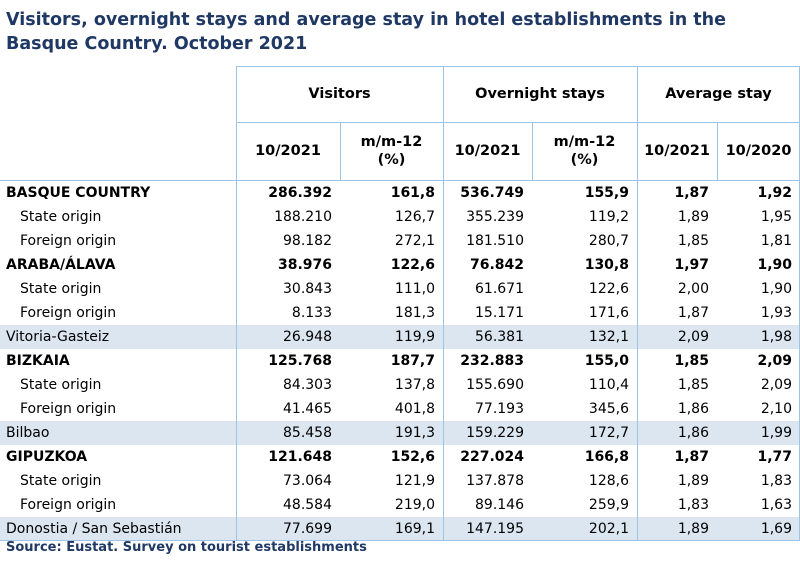 This screenshot has width=800, height=579. I want to click on row-value: 1,95, so click(776, 217).